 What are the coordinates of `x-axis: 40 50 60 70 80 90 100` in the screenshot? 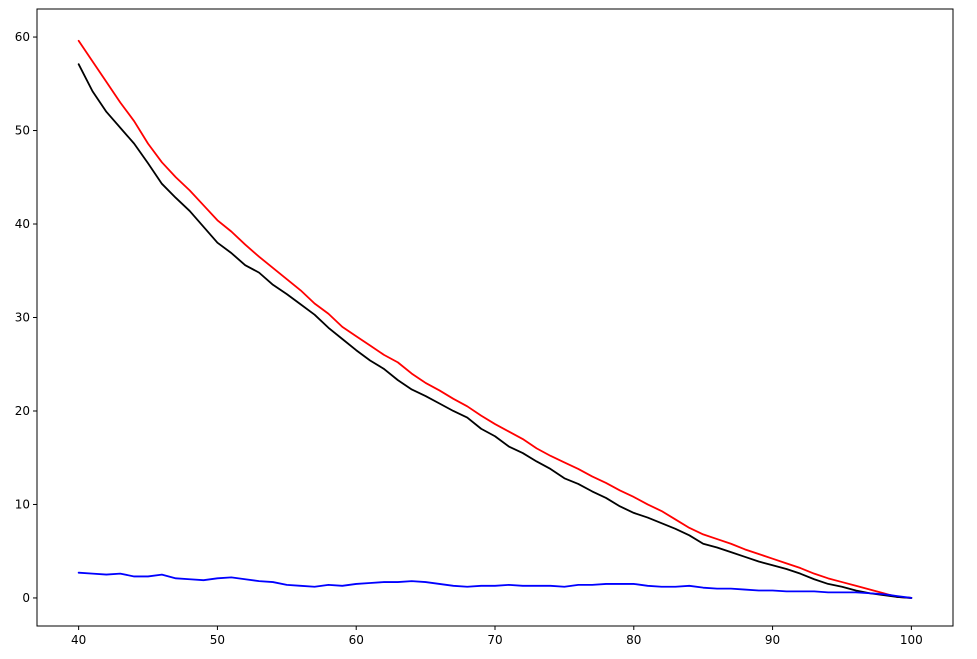 It's located at (497, 636).